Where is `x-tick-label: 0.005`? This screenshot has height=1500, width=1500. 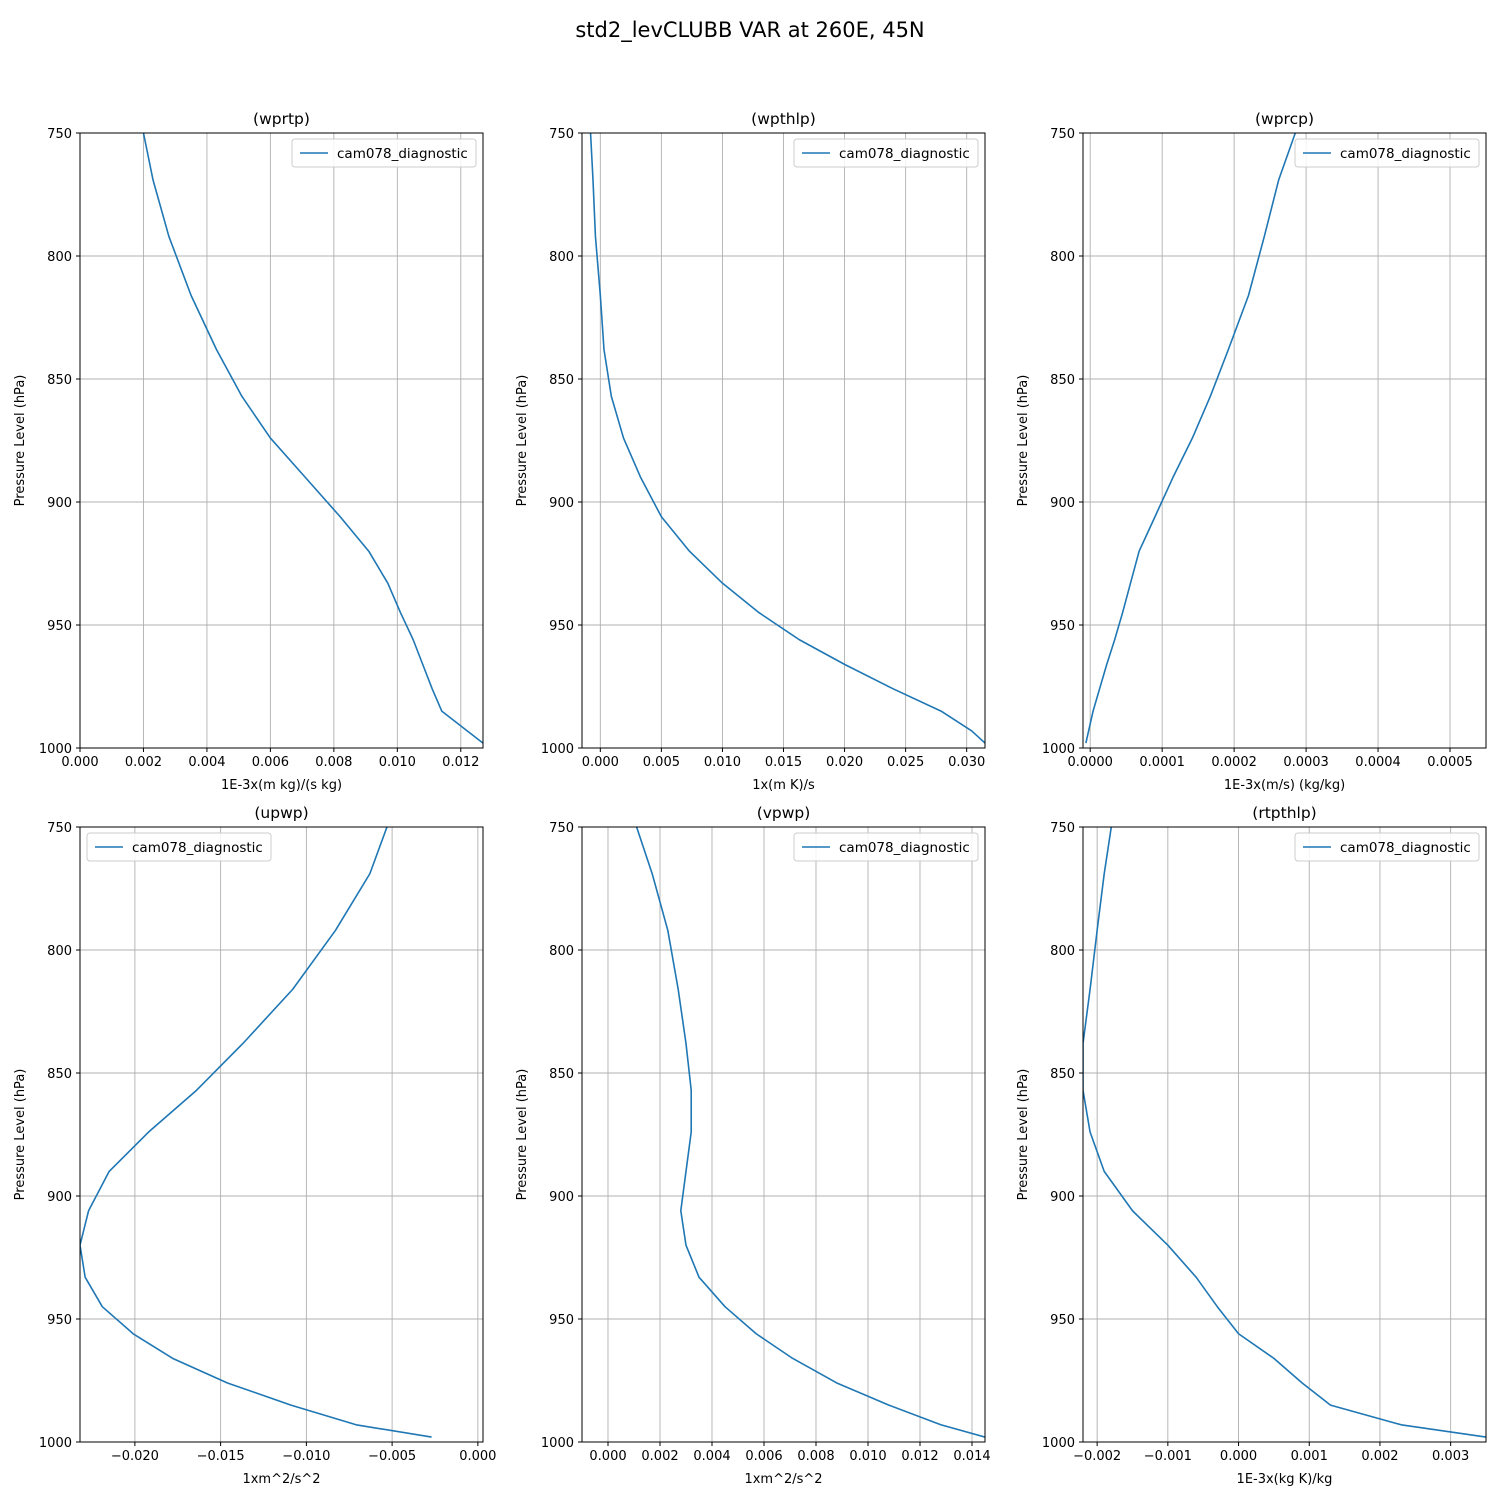
x-tick-label: 0.005 is located at coordinates (661, 762).